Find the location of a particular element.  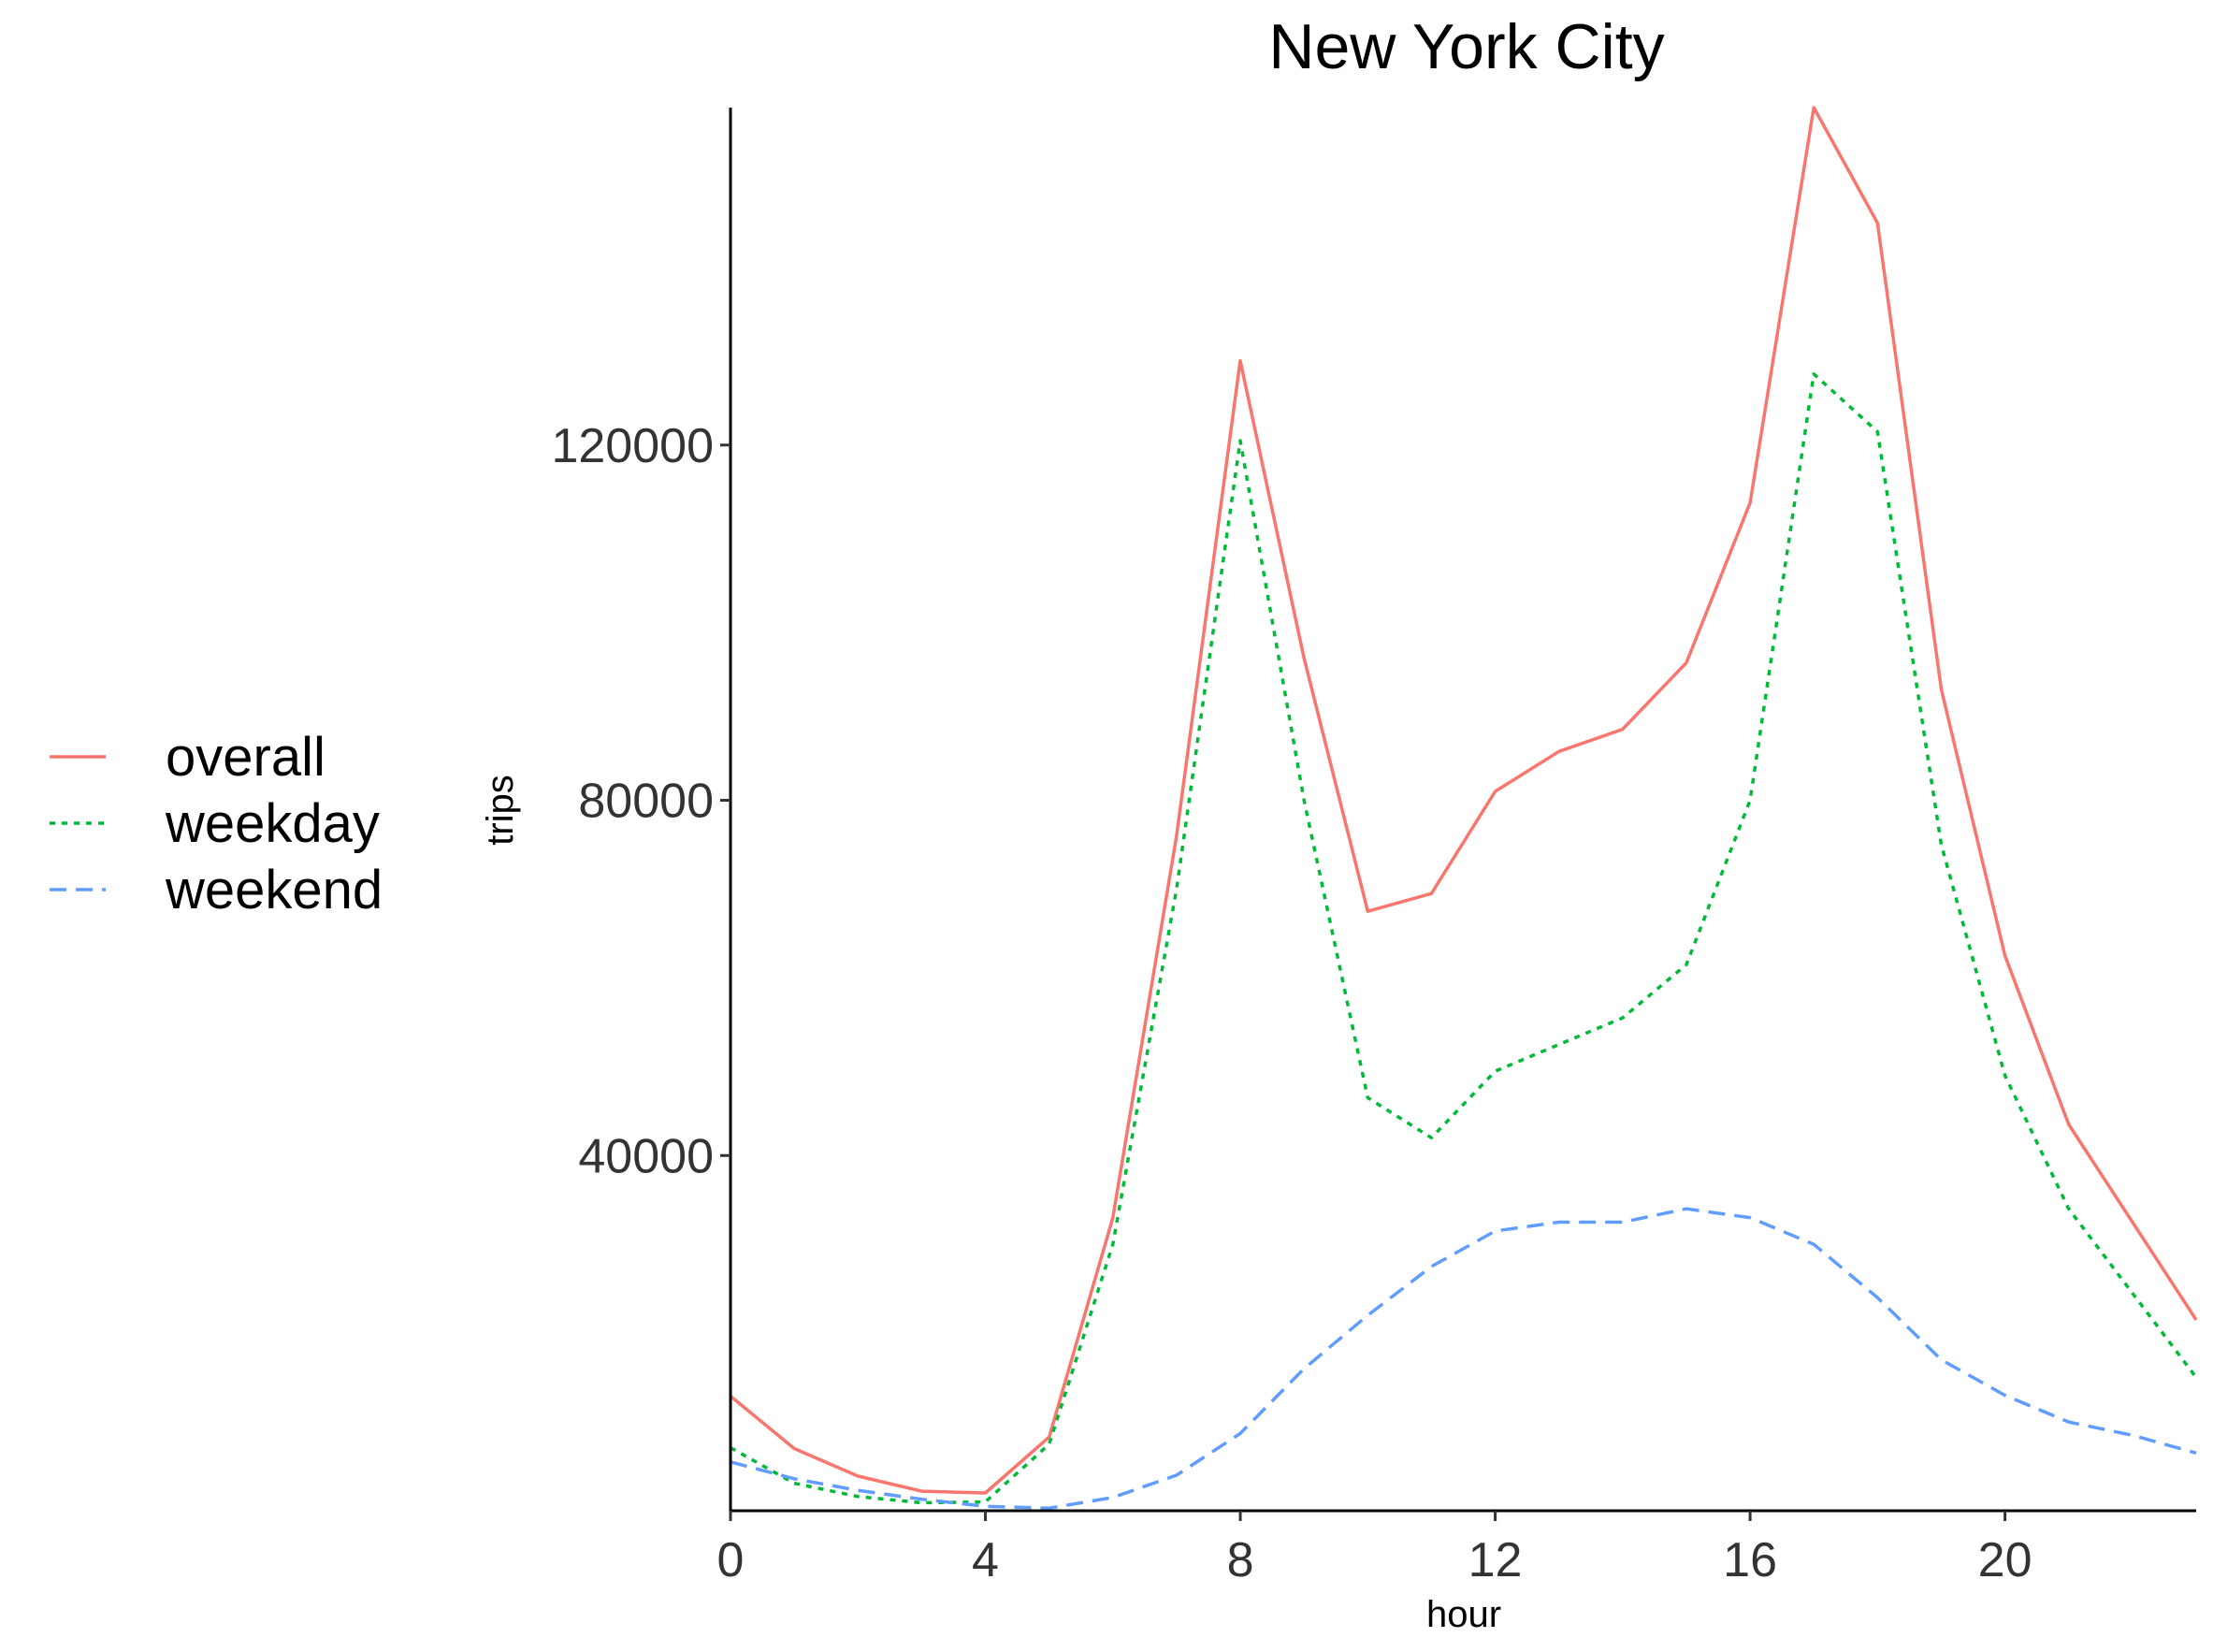

x-tick-label: 4 is located at coordinates (986, 1560).